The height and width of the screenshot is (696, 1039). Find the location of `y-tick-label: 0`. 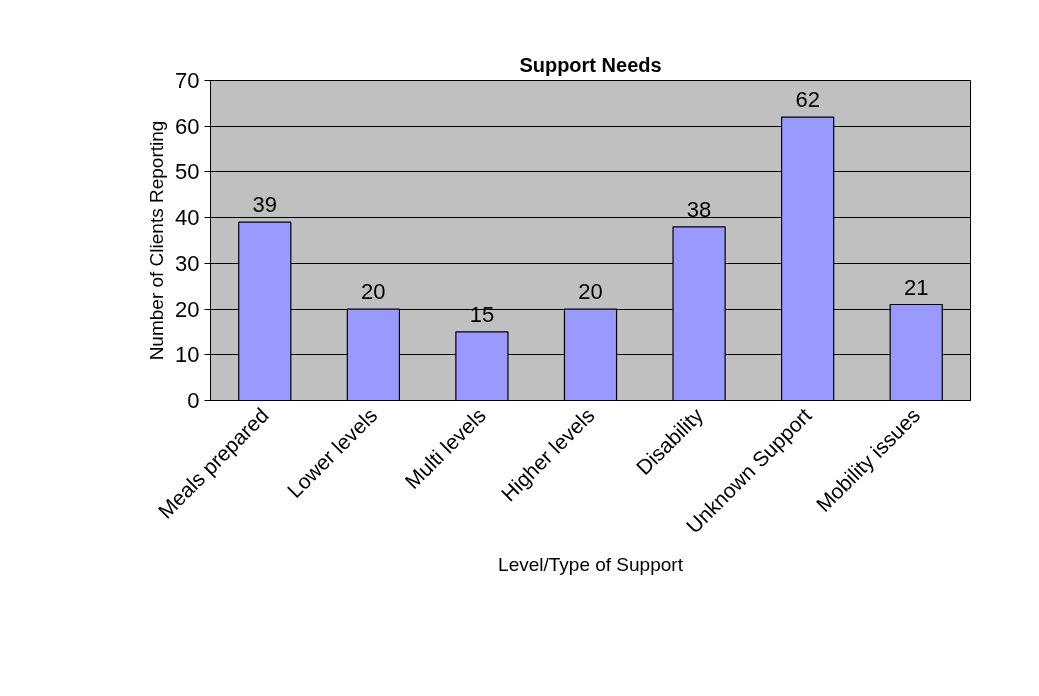

y-tick-label: 0 is located at coordinates (193, 400).